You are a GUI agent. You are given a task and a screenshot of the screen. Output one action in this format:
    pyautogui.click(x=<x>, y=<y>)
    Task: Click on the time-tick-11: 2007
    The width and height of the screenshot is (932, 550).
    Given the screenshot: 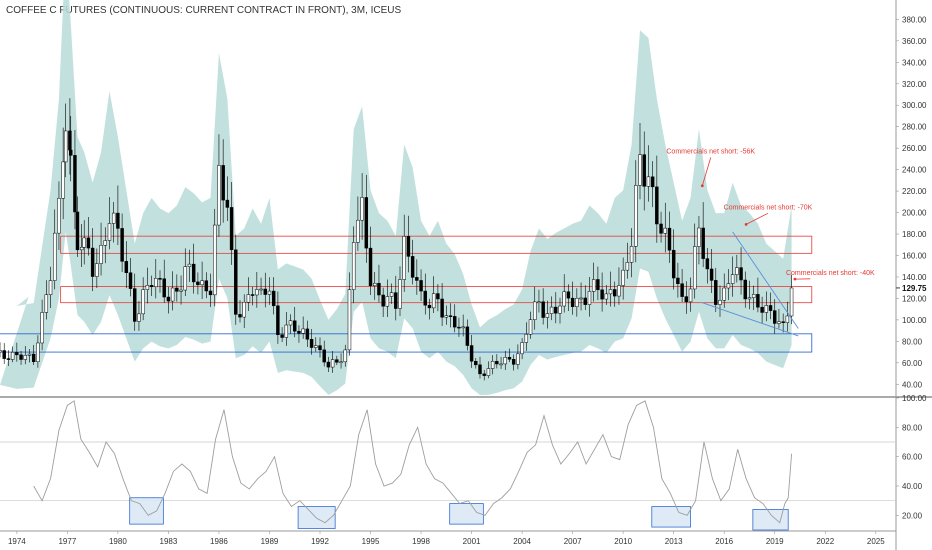 What is the action you would take?
    pyautogui.click(x=573, y=541)
    